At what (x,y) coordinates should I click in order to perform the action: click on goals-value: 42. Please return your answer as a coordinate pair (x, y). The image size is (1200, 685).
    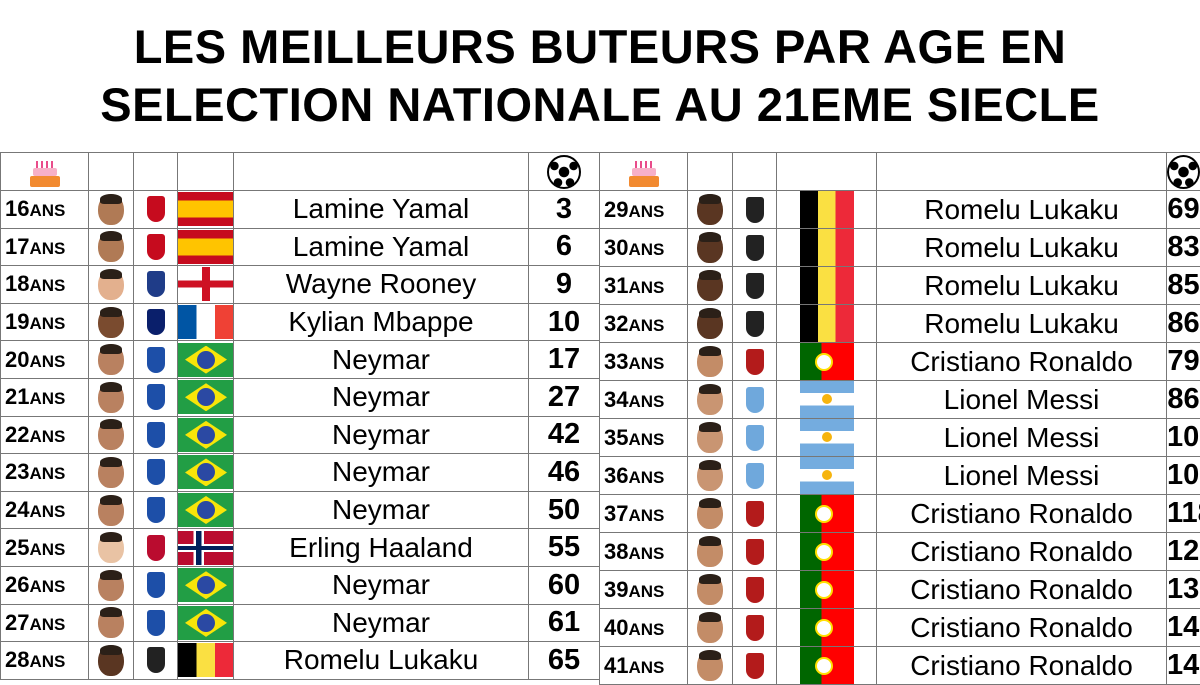
    Looking at the image, I should click on (564, 435).